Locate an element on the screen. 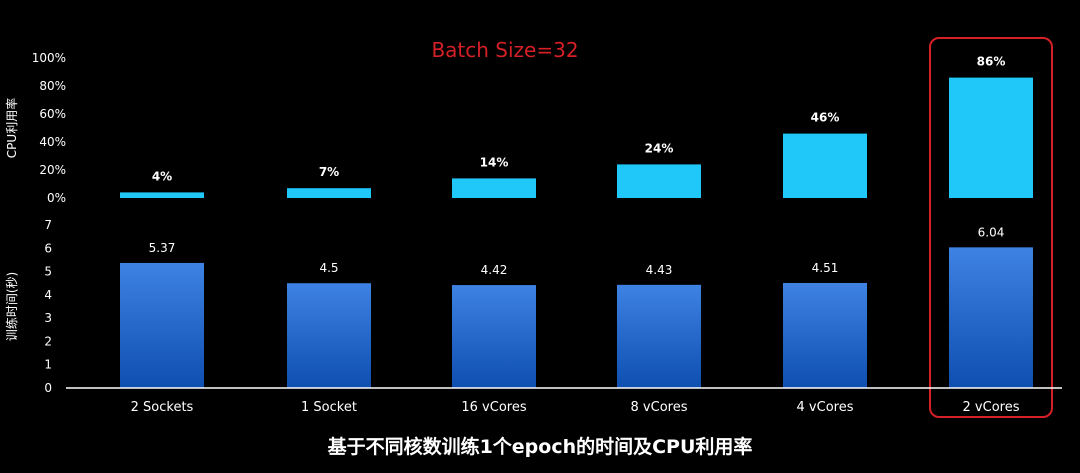 This screenshot has width=1080, height=473. time-data-label: 6.04 is located at coordinates (991, 232).